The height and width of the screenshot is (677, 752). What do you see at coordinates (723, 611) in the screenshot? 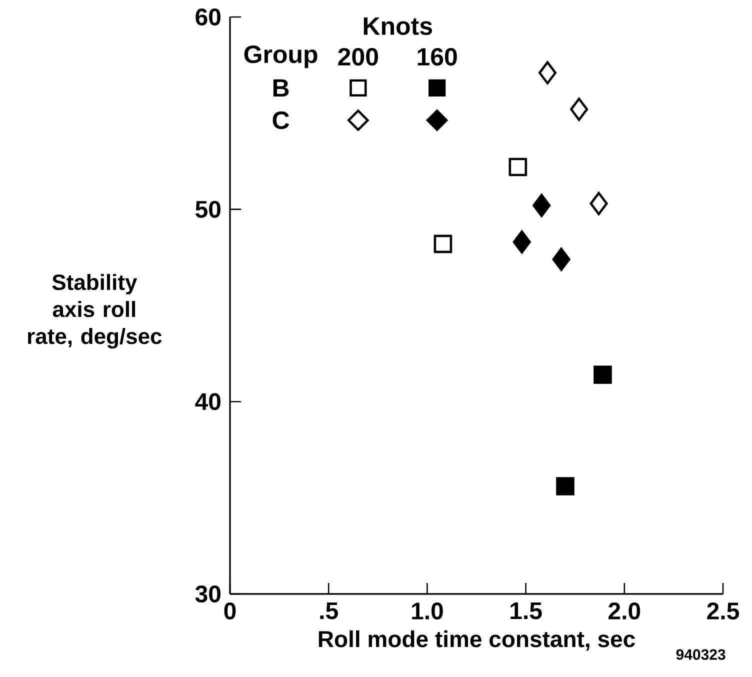
I see `x-tick-label: 2.5` at bounding box center [723, 611].